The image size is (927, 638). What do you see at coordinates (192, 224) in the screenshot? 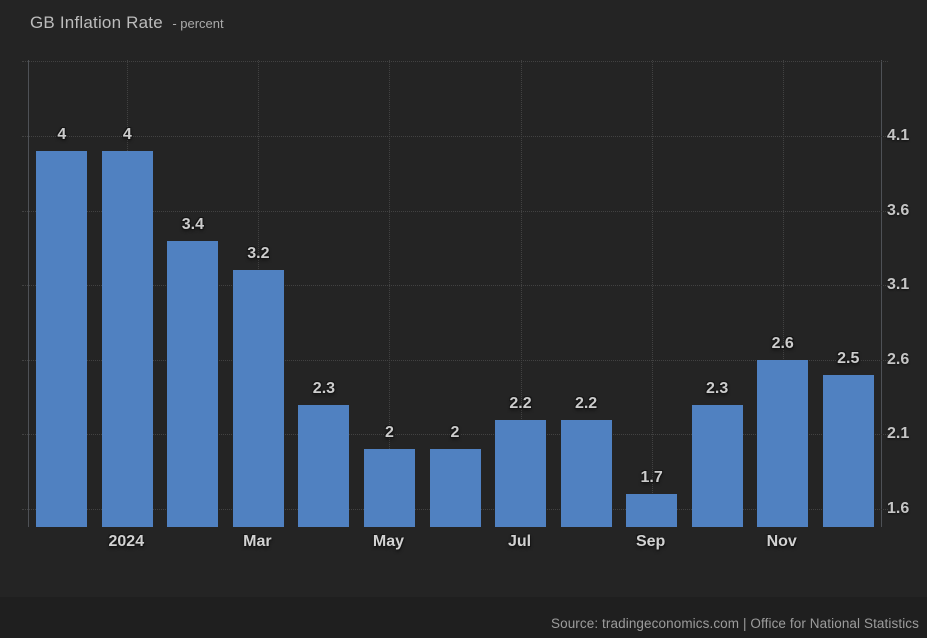
I see `bar-value-label: 3.4` at bounding box center [192, 224].